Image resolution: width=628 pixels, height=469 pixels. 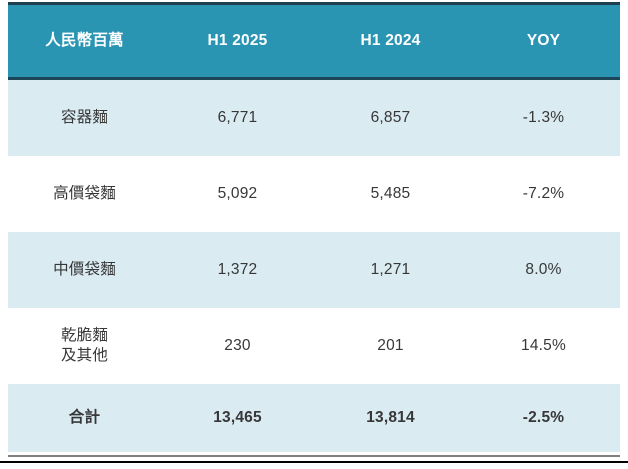 What do you see at coordinates (237, 117) in the screenshot?
I see `cell-h1-2025: 6,771` at bounding box center [237, 117].